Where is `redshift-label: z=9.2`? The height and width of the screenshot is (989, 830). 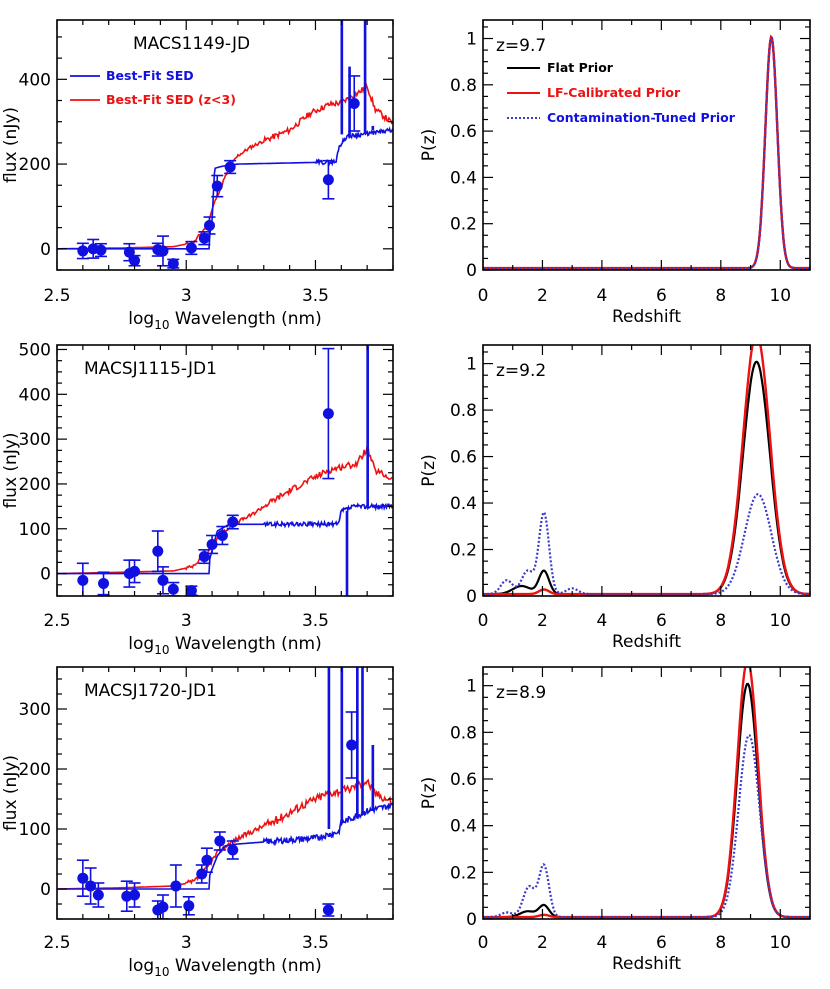
redshift-label: z=9.2 is located at coordinates (521, 371).